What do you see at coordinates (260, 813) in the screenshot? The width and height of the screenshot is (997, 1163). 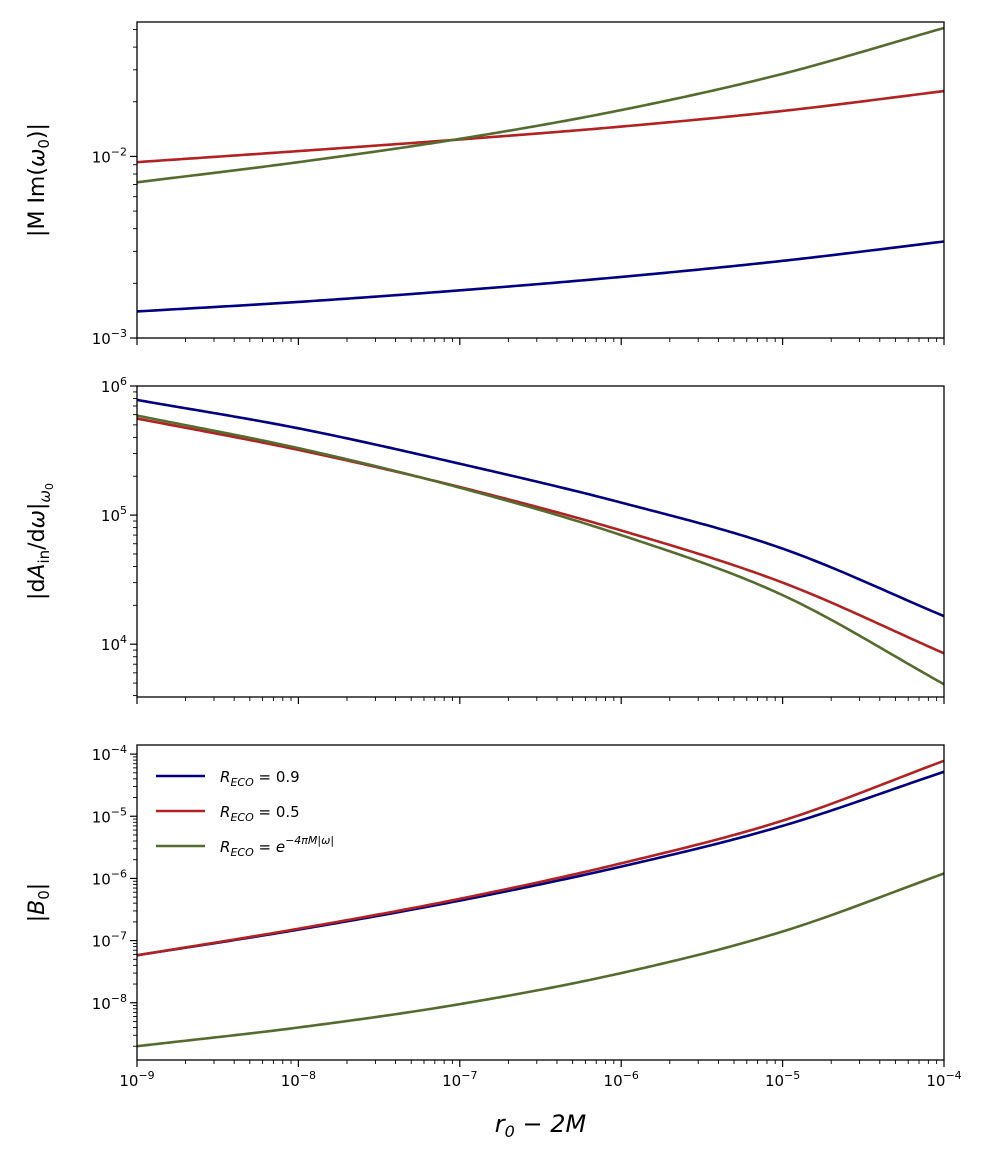 I see `legend-entry-label: RECO = 0.5` at bounding box center [260, 813].